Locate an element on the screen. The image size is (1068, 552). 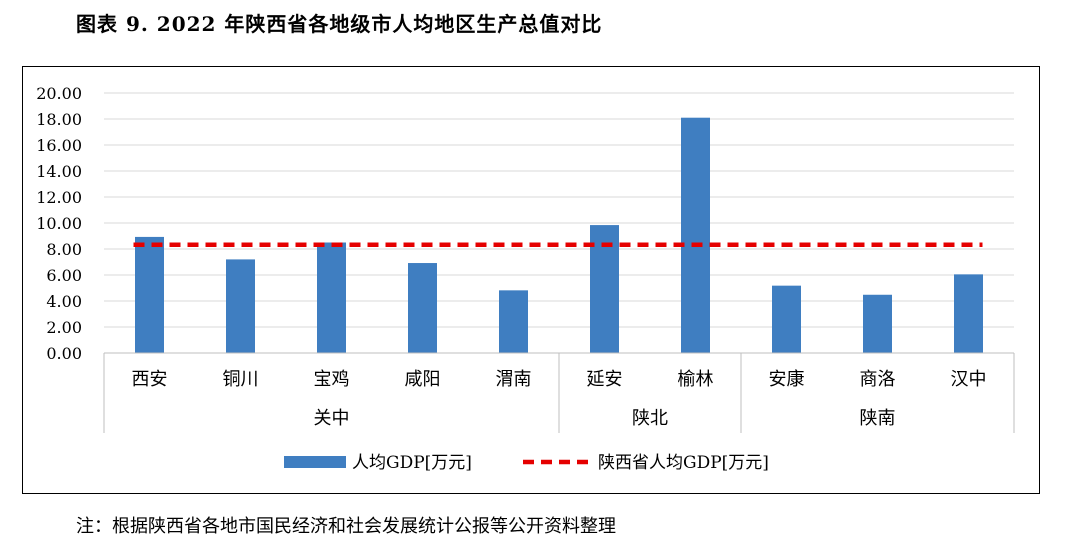
x-tick-label: 西安 is located at coordinates (150, 379).